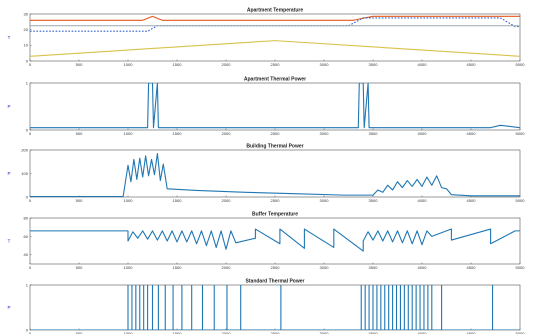 Image resolution: width=541 pixels, height=334 pixels. I want to click on chart-title: Standard Thermal Power, so click(275, 282).